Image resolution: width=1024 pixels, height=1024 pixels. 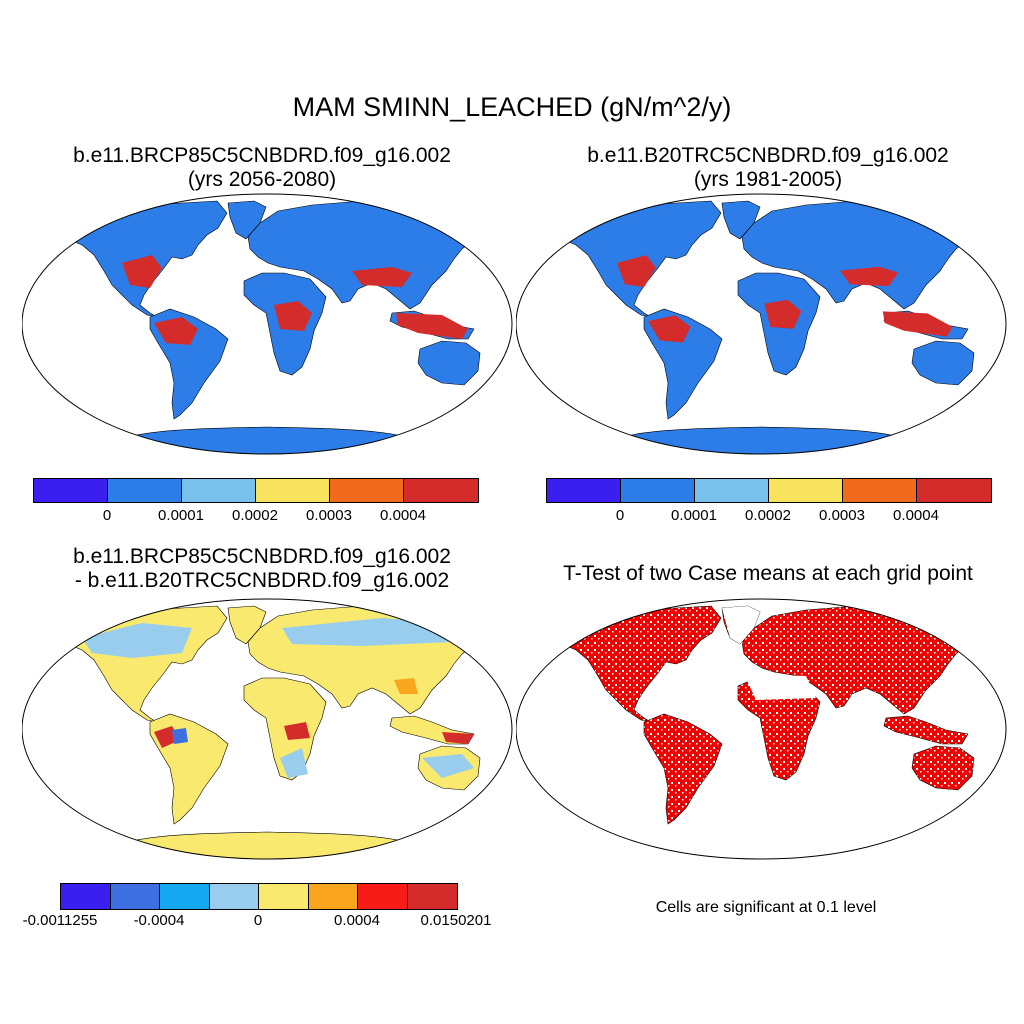 What do you see at coordinates (262, 580) in the screenshot?
I see `panel-3-title-line-2: - b.e11.B20TRC5CNBDRD.f09_g16.002` at bounding box center [262, 580].